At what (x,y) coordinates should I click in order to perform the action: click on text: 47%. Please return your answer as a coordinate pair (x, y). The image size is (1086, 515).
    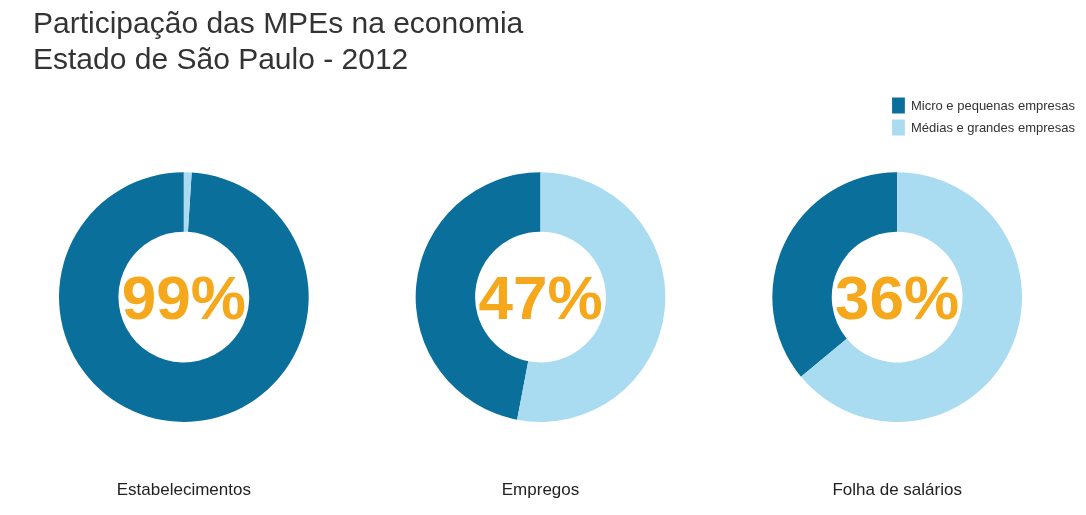
    Looking at the image, I should click on (540, 297).